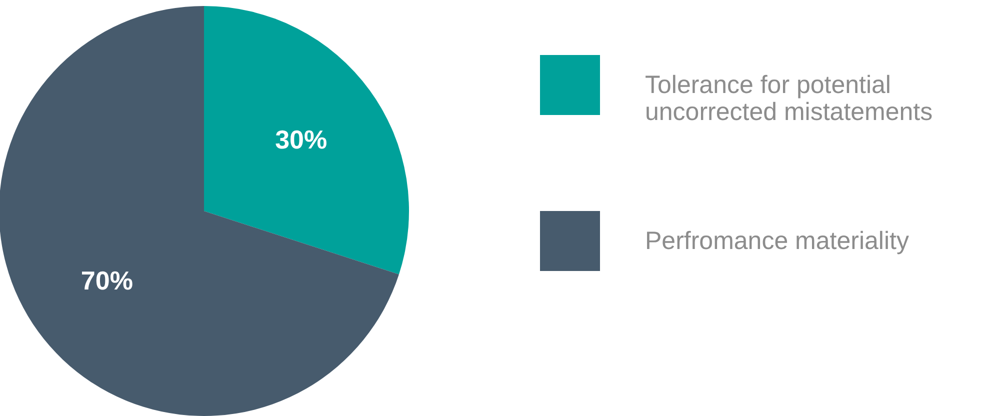 Image resolution: width=988 pixels, height=416 pixels. I want to click on data-label: 70%, so click(106, 281).